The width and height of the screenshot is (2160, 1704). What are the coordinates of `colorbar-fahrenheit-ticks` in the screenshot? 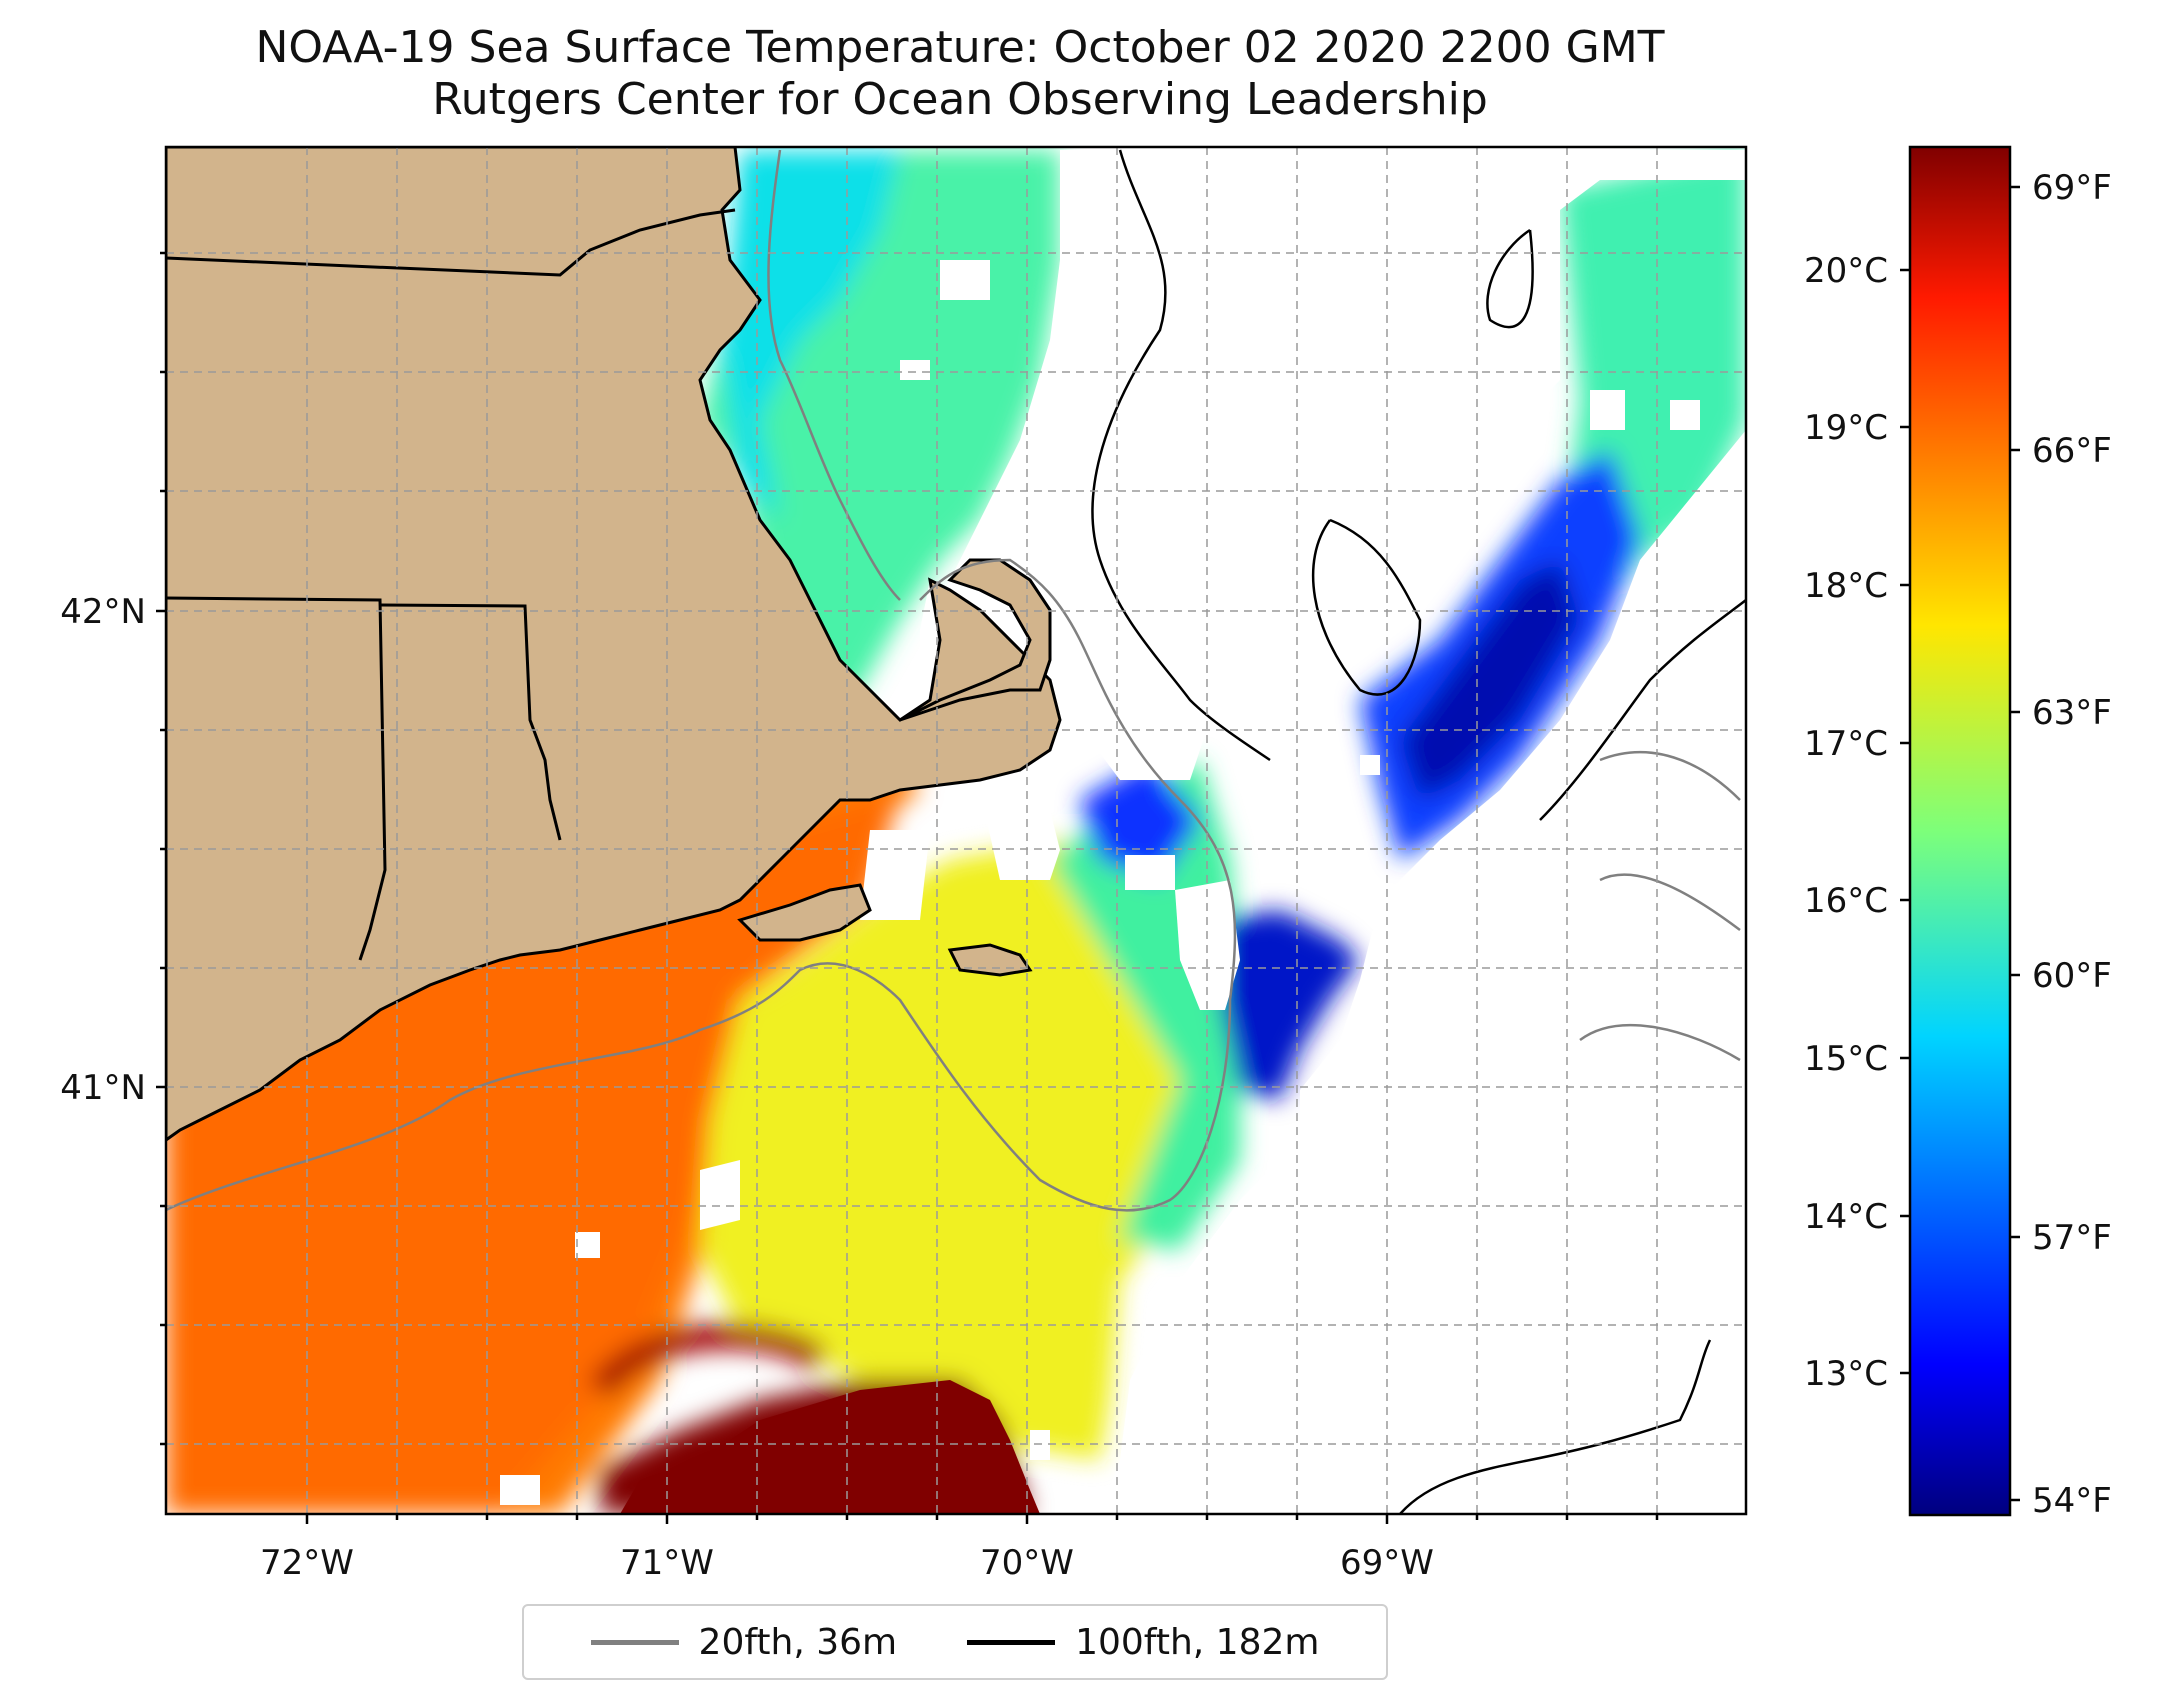 It's located at (2015, 843).